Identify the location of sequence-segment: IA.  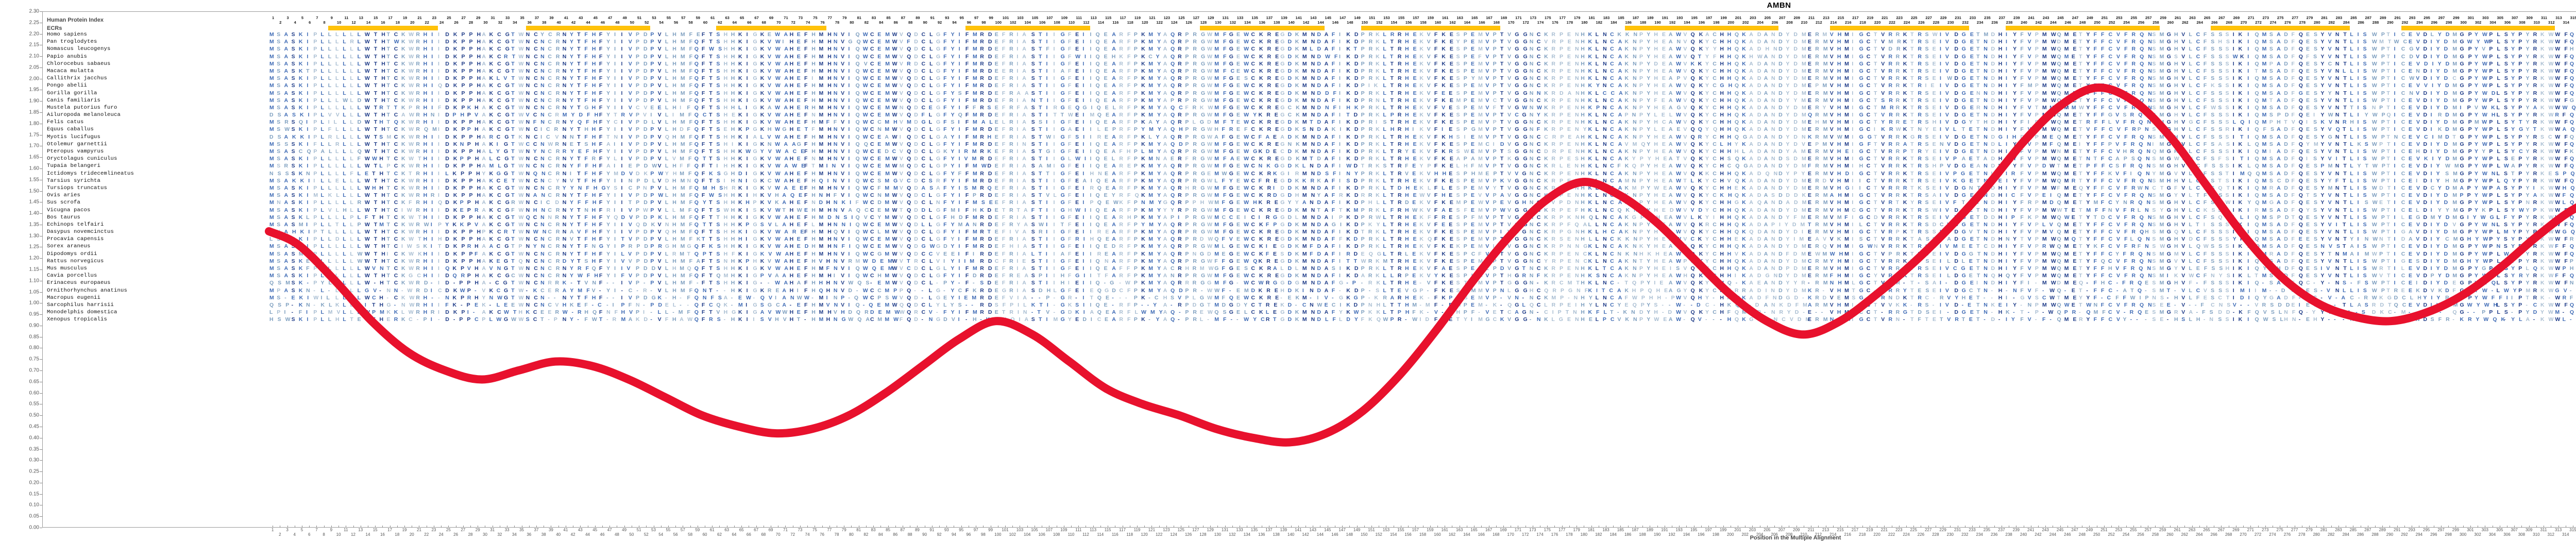
(1023, 85).